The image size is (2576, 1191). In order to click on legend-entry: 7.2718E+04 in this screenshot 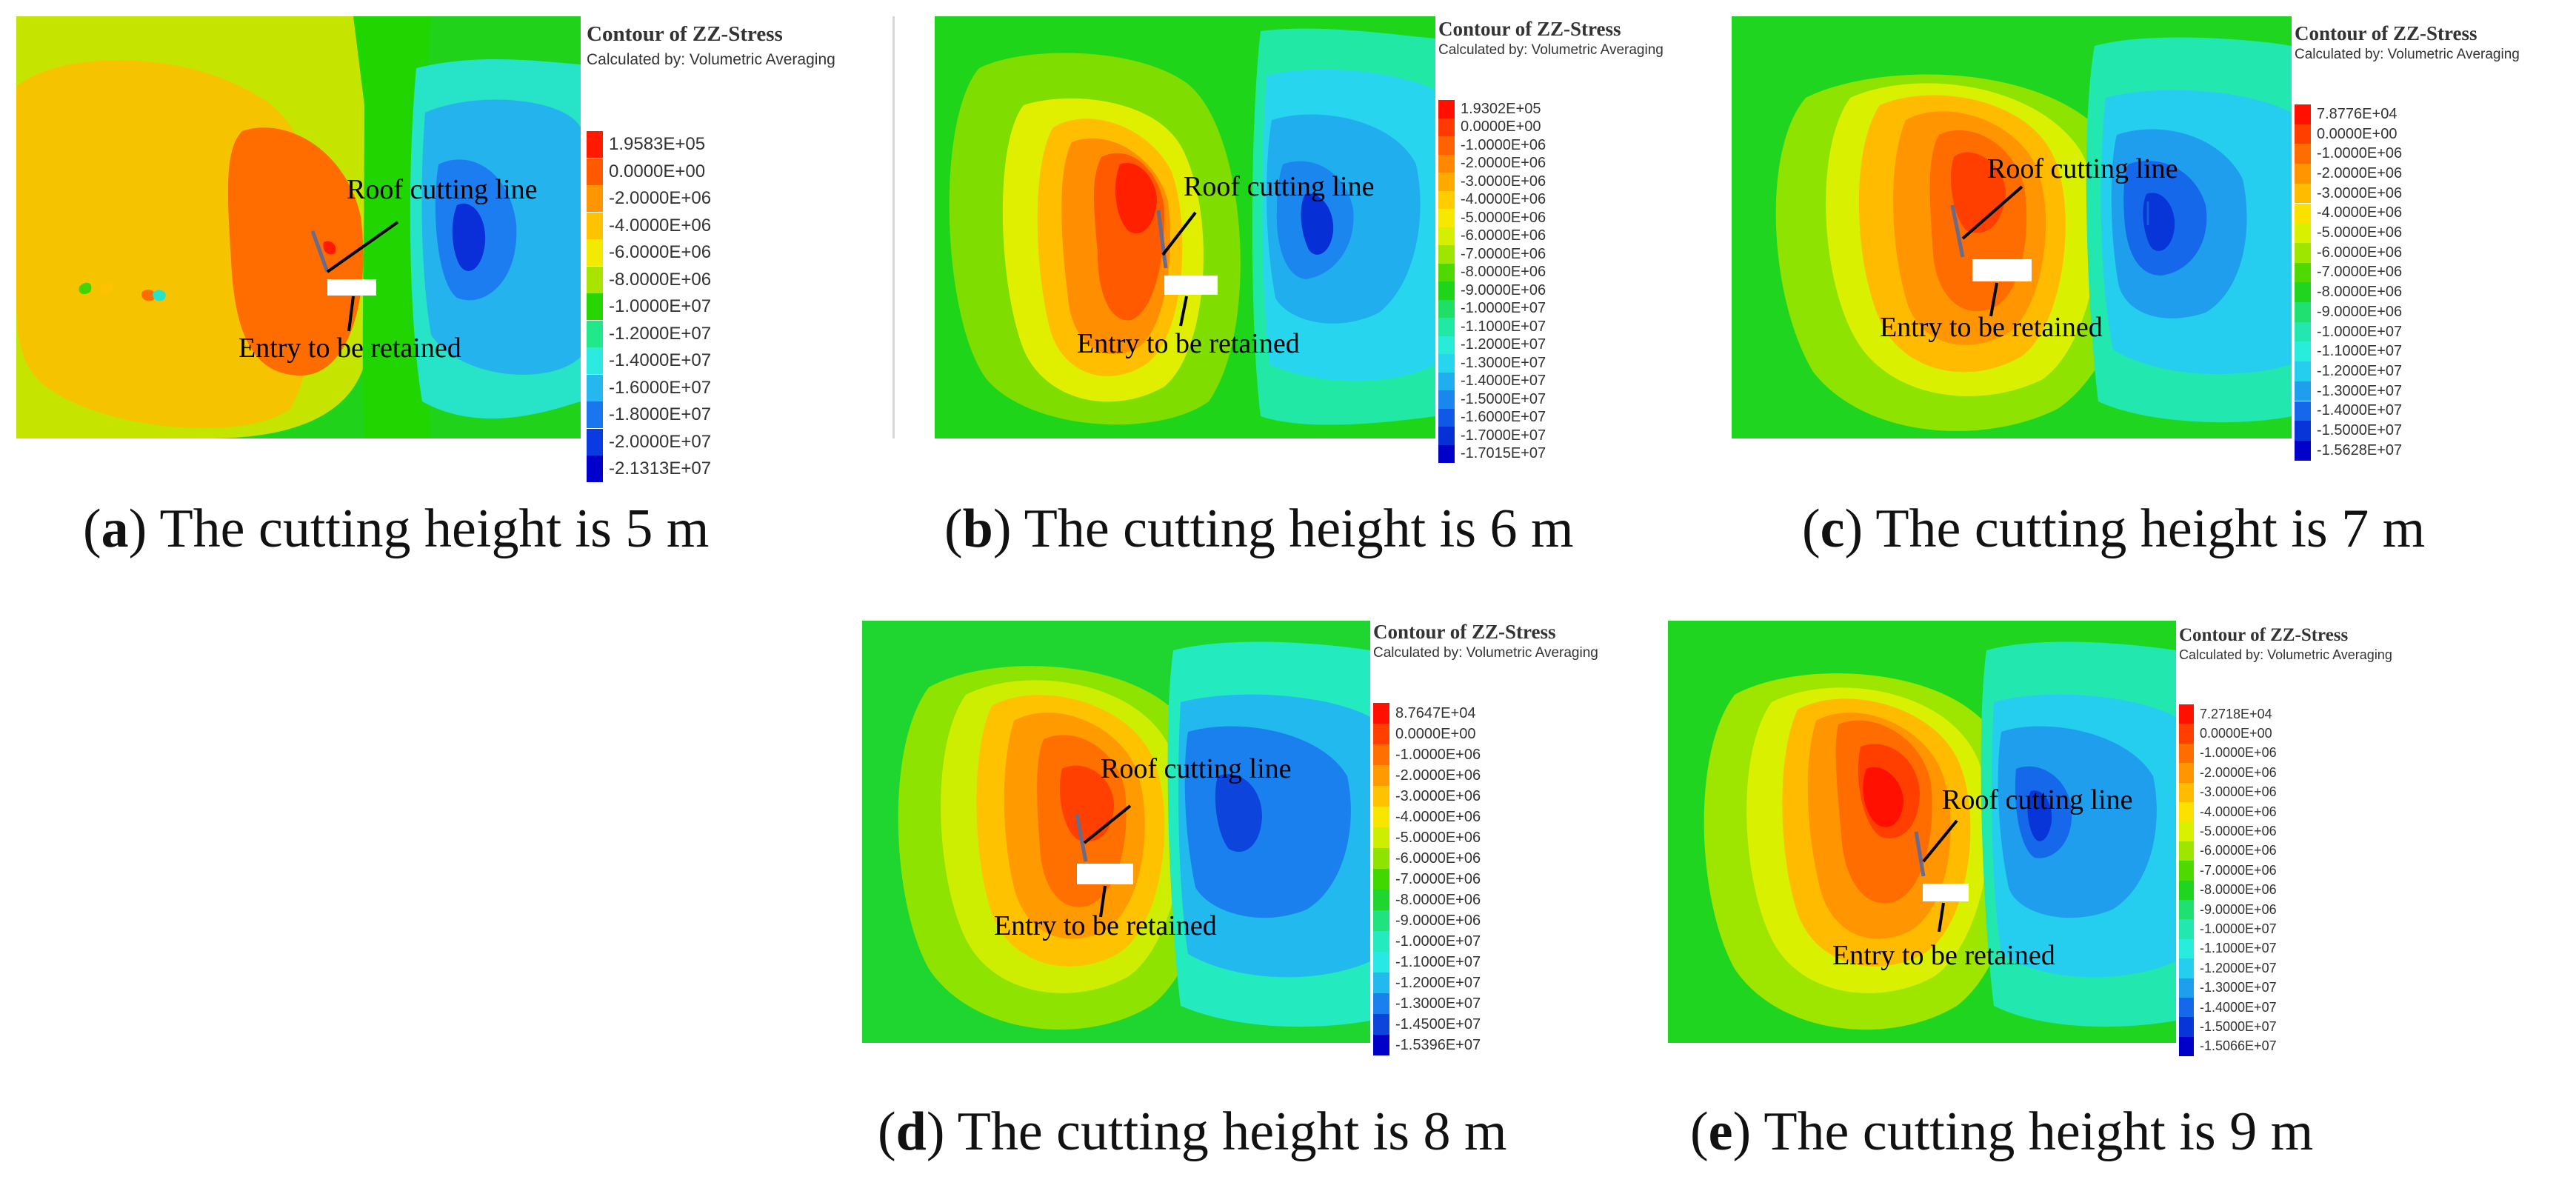, I will do `click(2225, 714)`.